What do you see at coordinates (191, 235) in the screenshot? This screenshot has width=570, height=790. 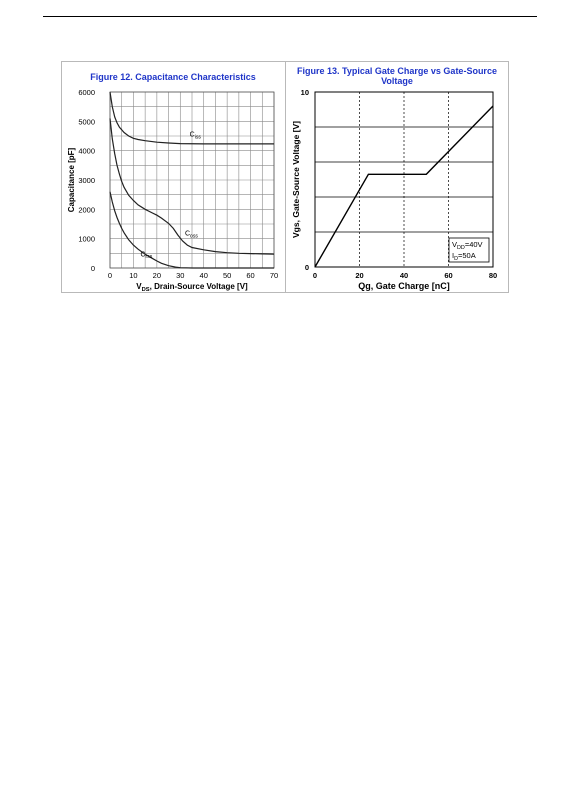 I see `series-coss-label: Coss` at bounding box center [191, 235].